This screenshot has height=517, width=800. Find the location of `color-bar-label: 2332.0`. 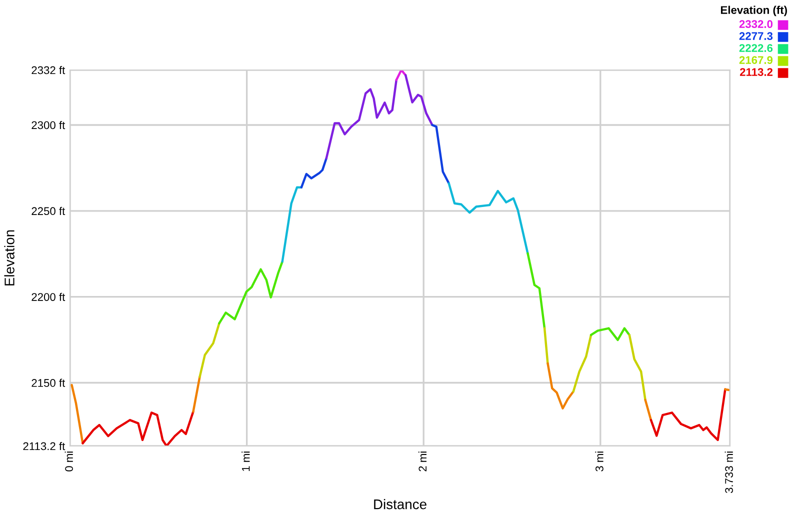

color-bar-label: 2332.0 is located at coordinates (756, 24).